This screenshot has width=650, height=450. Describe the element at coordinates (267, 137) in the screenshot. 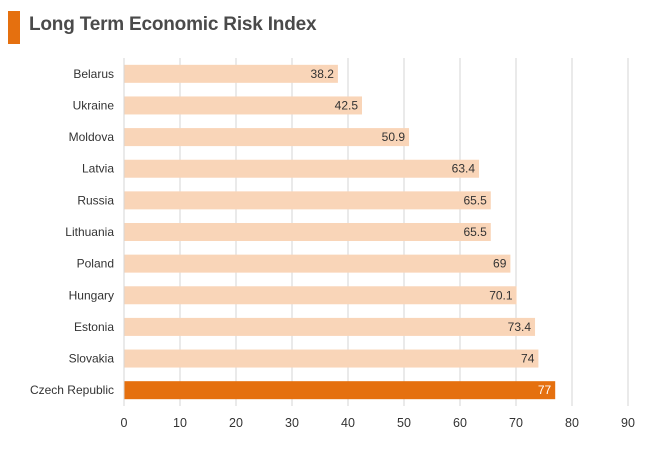

I see `bar-moldova` at that location.